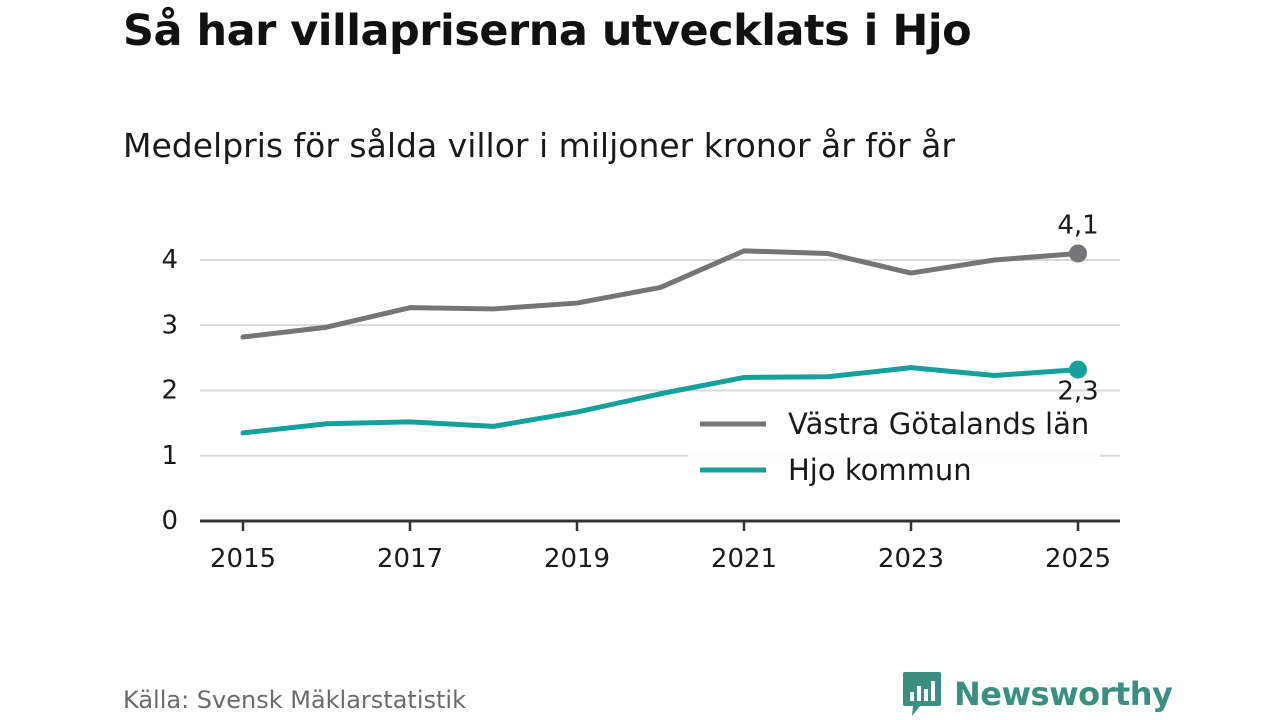 The height and width of the screenshot is (720, 1280). Describe the element at coordinates (169, 325) in the screenshot. I see `y-tick-label: 3` at that location.